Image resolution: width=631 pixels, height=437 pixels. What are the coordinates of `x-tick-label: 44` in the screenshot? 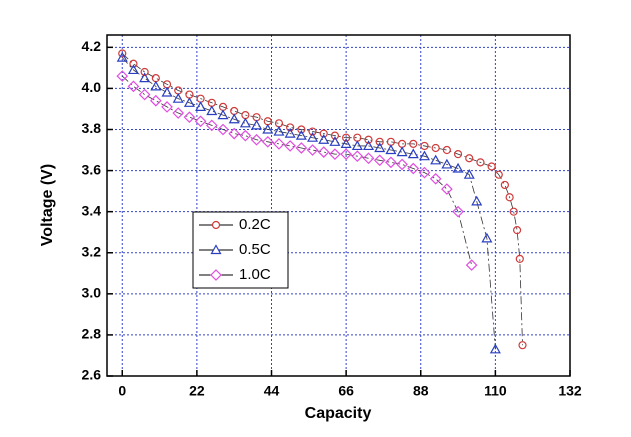 It's located at (272, 391).